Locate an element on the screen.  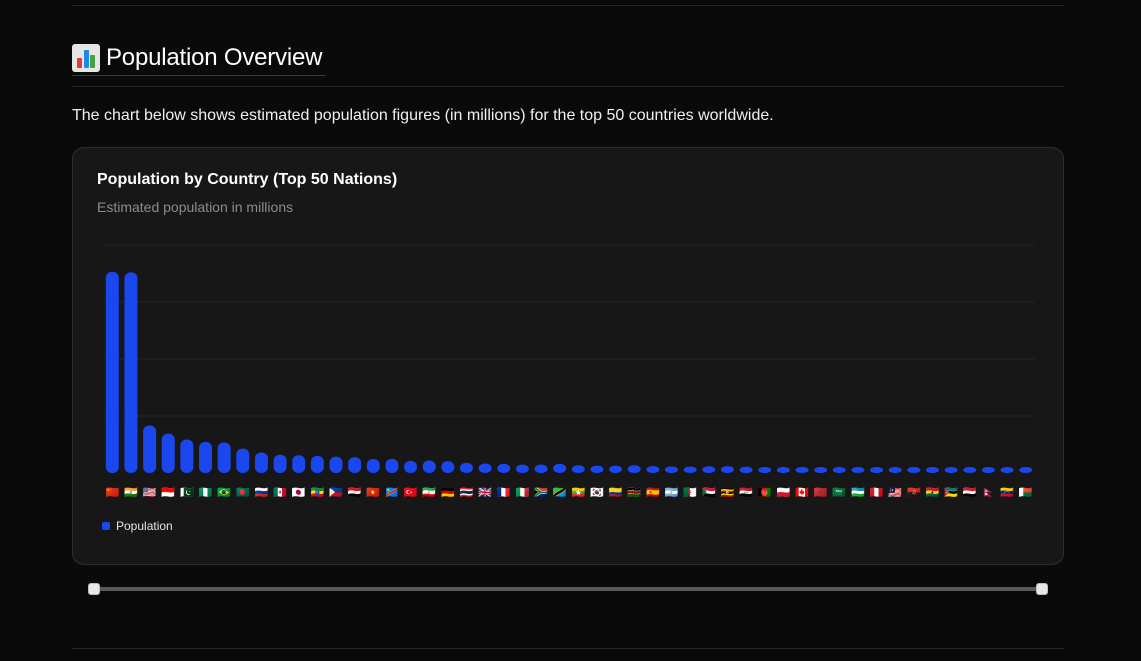
x-tick-label: 🇮🇹 is located at coordinates (523, 492).